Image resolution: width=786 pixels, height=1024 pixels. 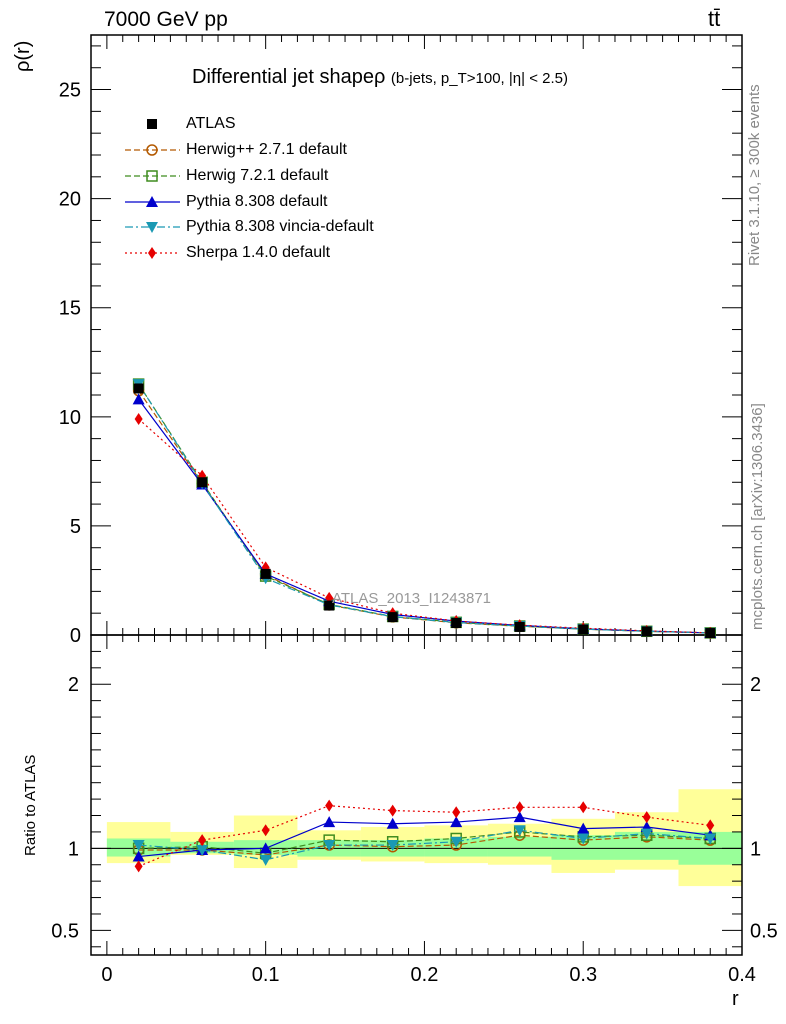 What do you see at coordinates (479, 78) in the screenshot?
I see `plot-title-cuts: (b-jets, p_T>100, |η| < 2.5)` at bounding box center [479, 78].